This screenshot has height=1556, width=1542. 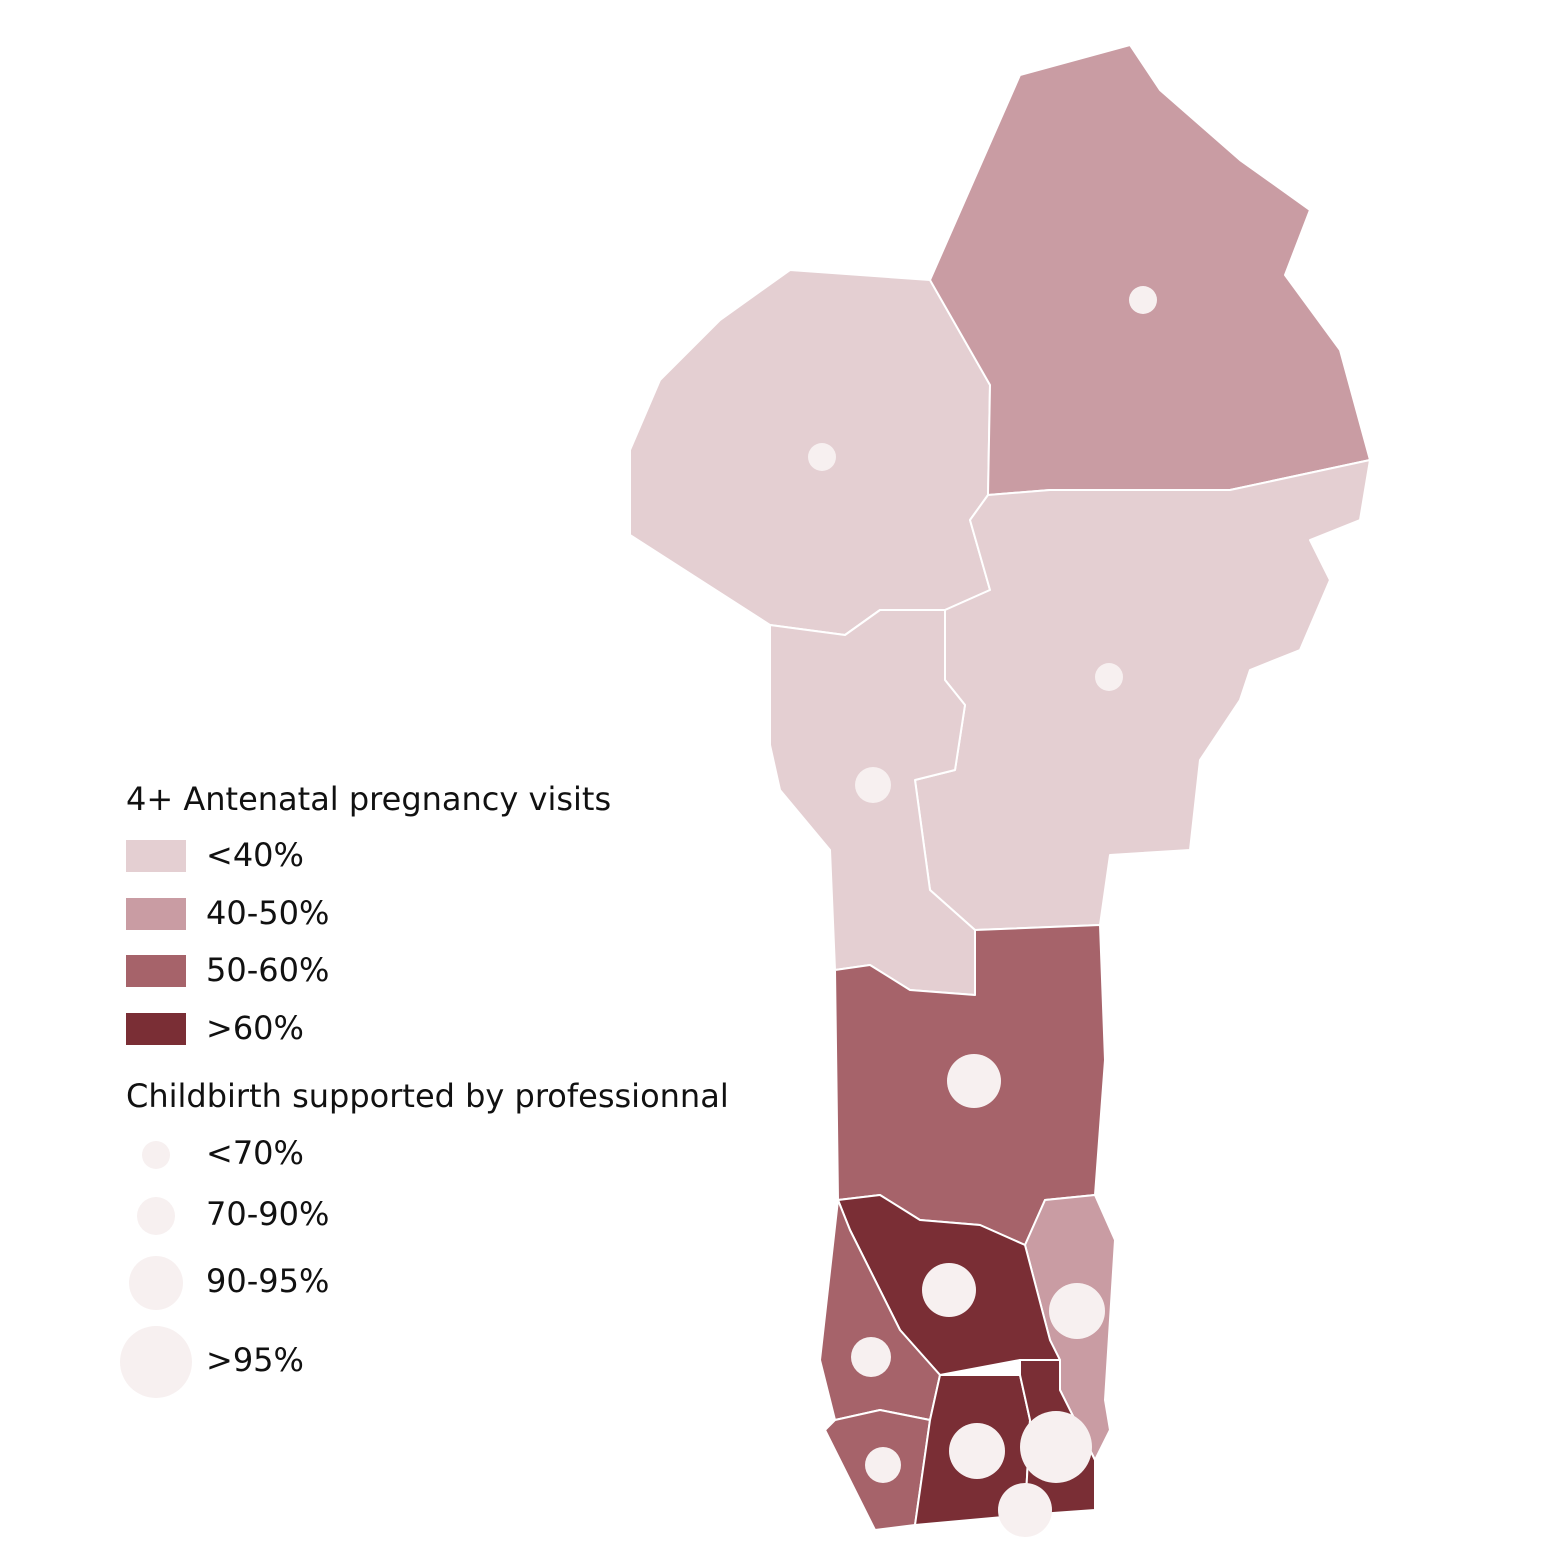 I want to click on legend-title: Childbirth supported by professionnal, so click(x=427, y=1096).